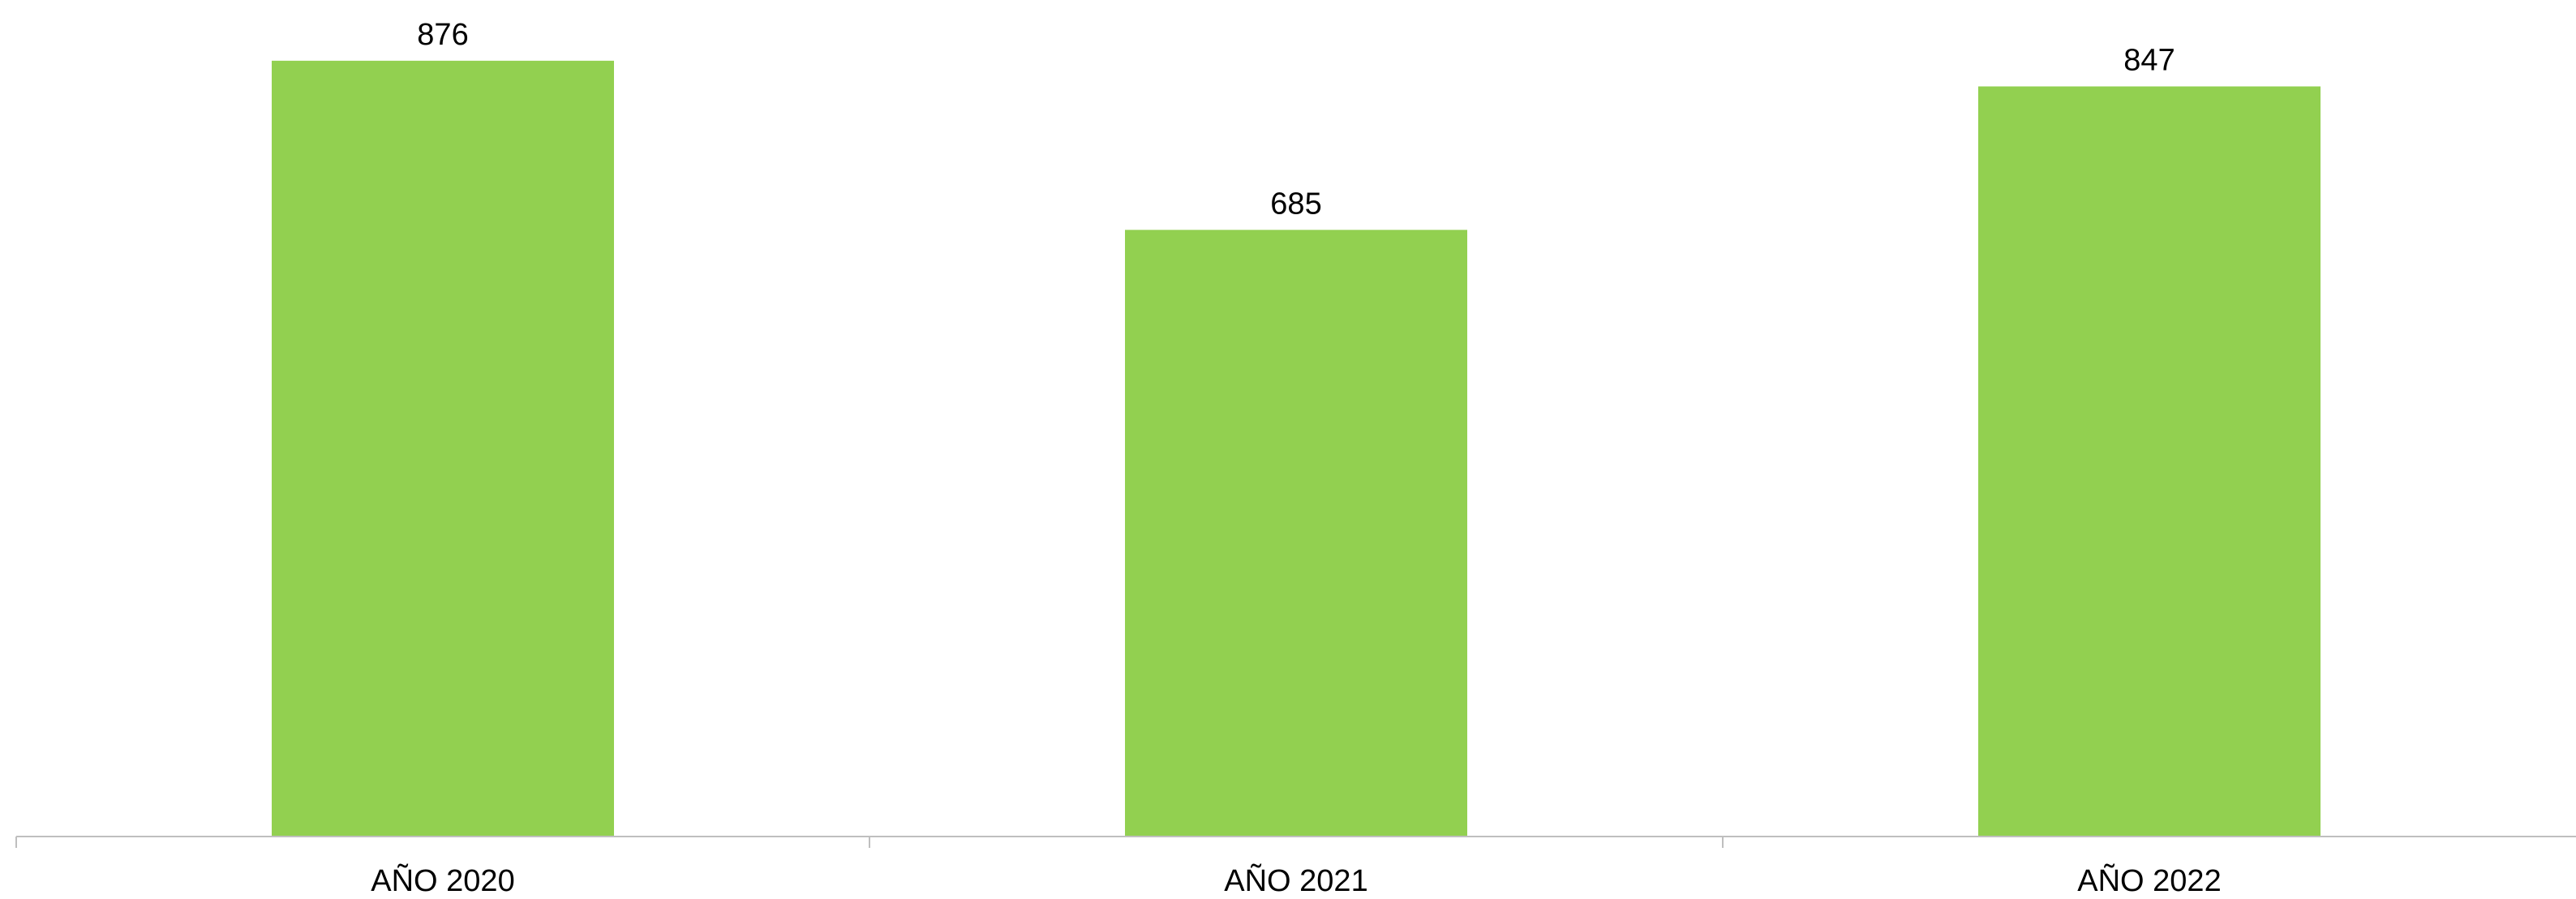 The width and height of the screenshot is (2576, 899). What do you see at coordinates (443, 880) in the screenshot?
I see `x-tick-label-1: AÑO 2020` at bounding box center [443, 880].